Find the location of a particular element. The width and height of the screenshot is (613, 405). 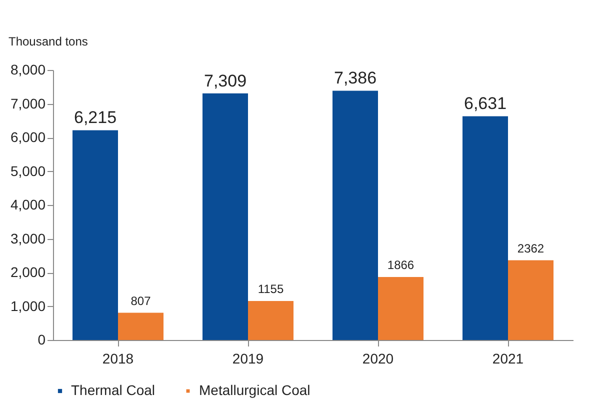

data-label: 1866 is located at coordinates (400, 265).